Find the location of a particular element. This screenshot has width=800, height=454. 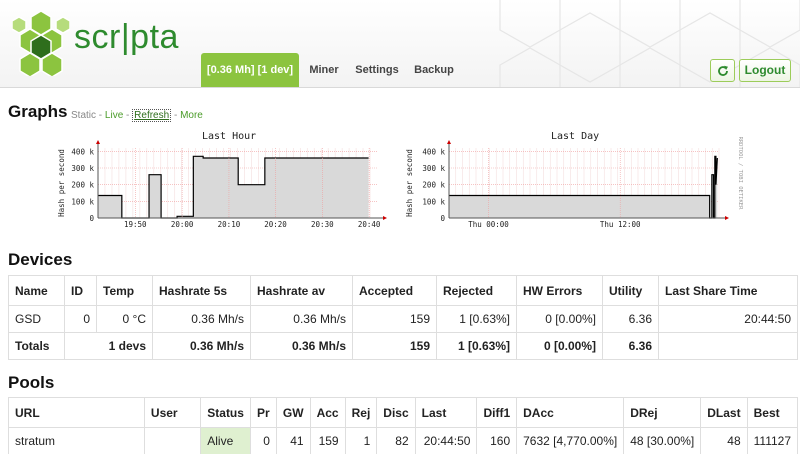

x-tick-label: 20:40 is located at coordinates (369, 224).